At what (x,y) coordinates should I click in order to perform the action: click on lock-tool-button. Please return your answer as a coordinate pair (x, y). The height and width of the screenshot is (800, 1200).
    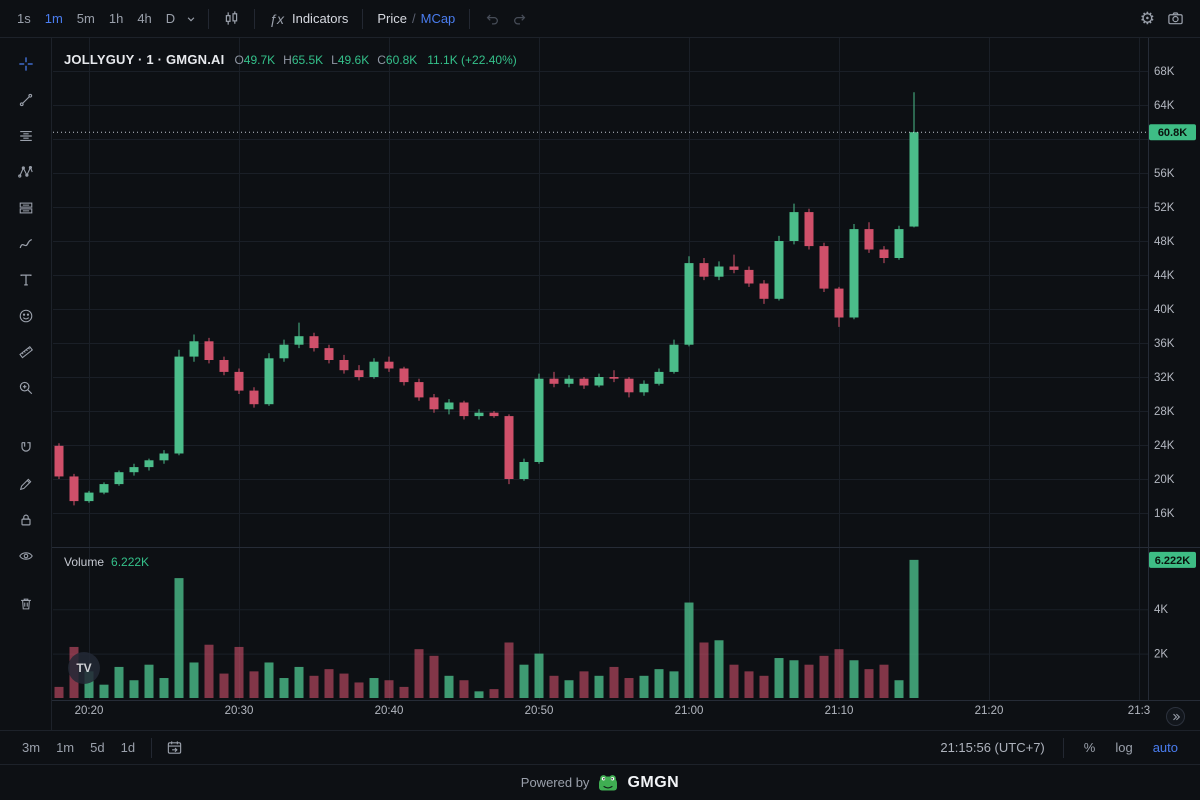
    Looking at the image, I should click on (26, 520).